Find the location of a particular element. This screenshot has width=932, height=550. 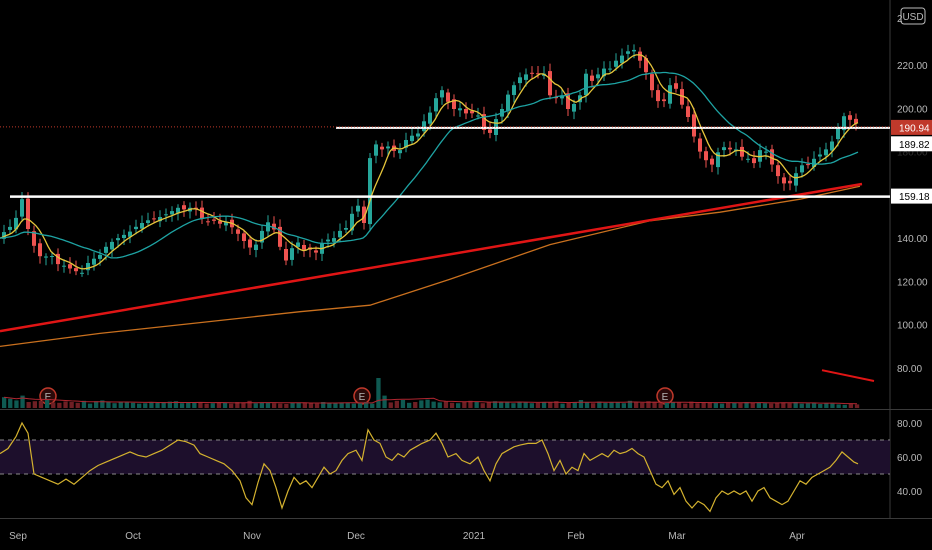

currency-button: USD is located at coordinates (913, 16).